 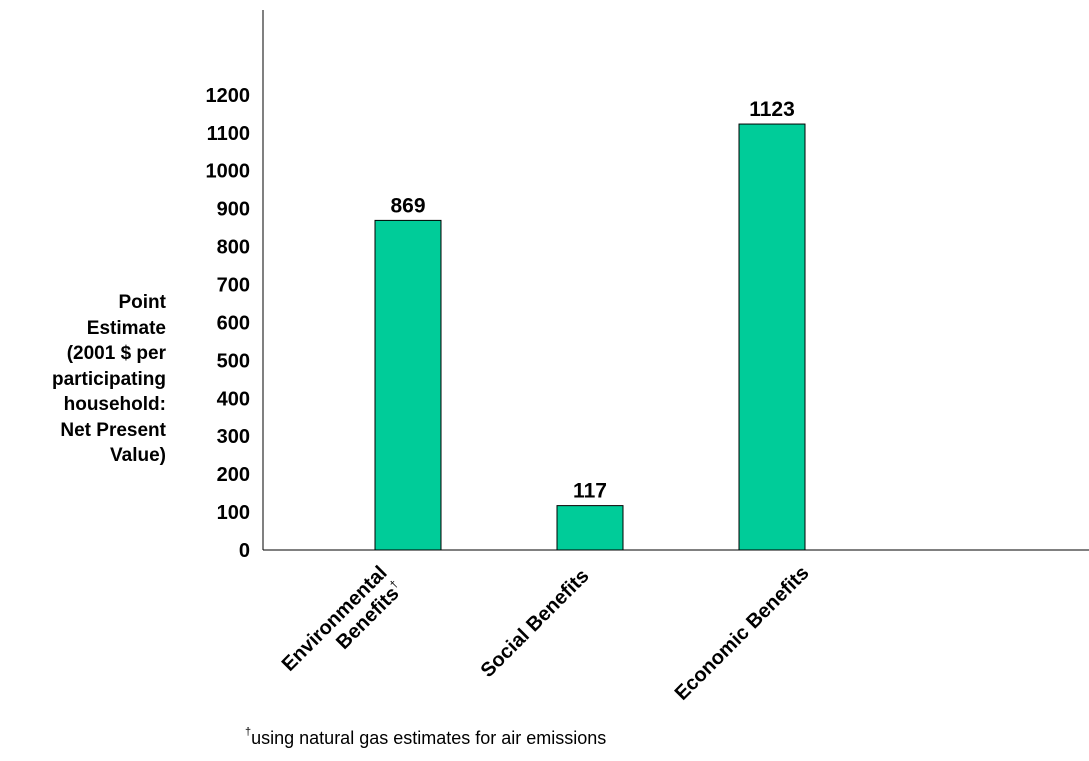 I want to click on category-label-line: Social Benefits, so click(x=535, y=623).